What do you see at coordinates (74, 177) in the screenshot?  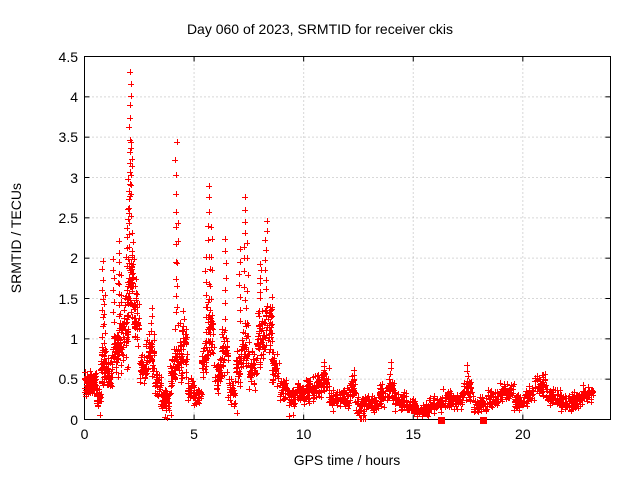 I see `y-tick-label: 3` at bounding box center [74, 177].